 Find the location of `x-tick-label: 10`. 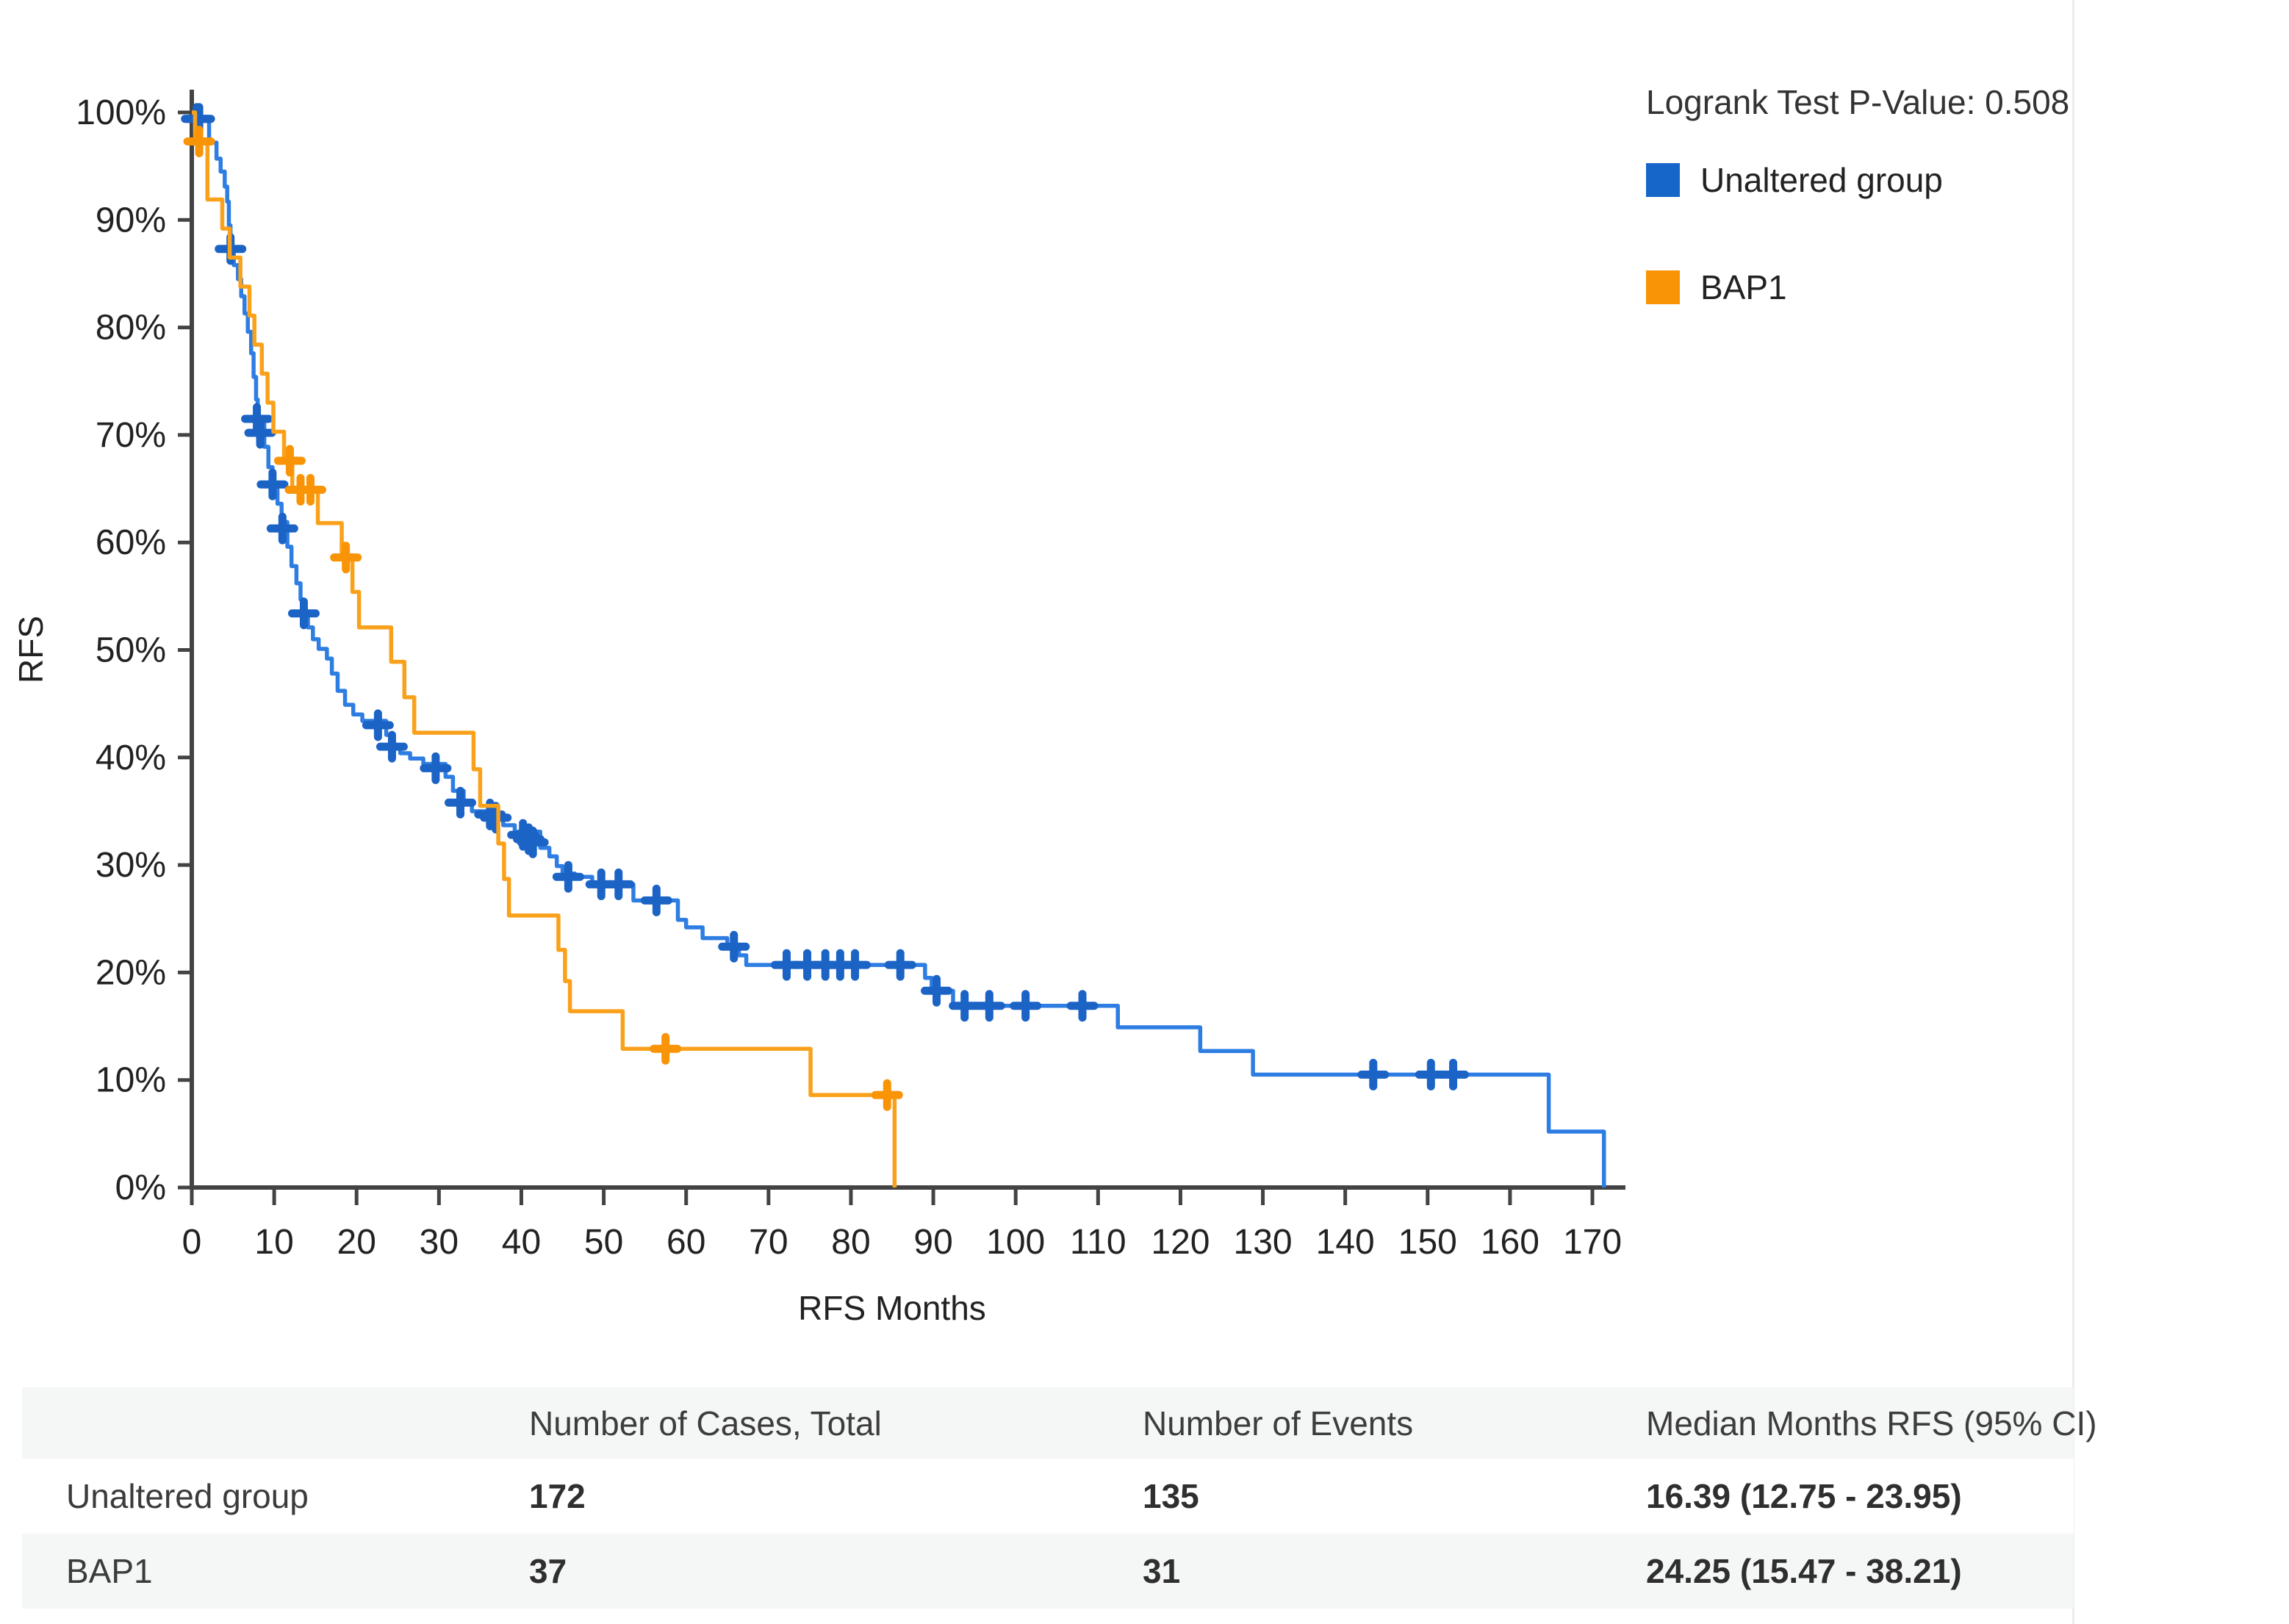

x-tick-label: 10 is located at coordinates (273, 1242).